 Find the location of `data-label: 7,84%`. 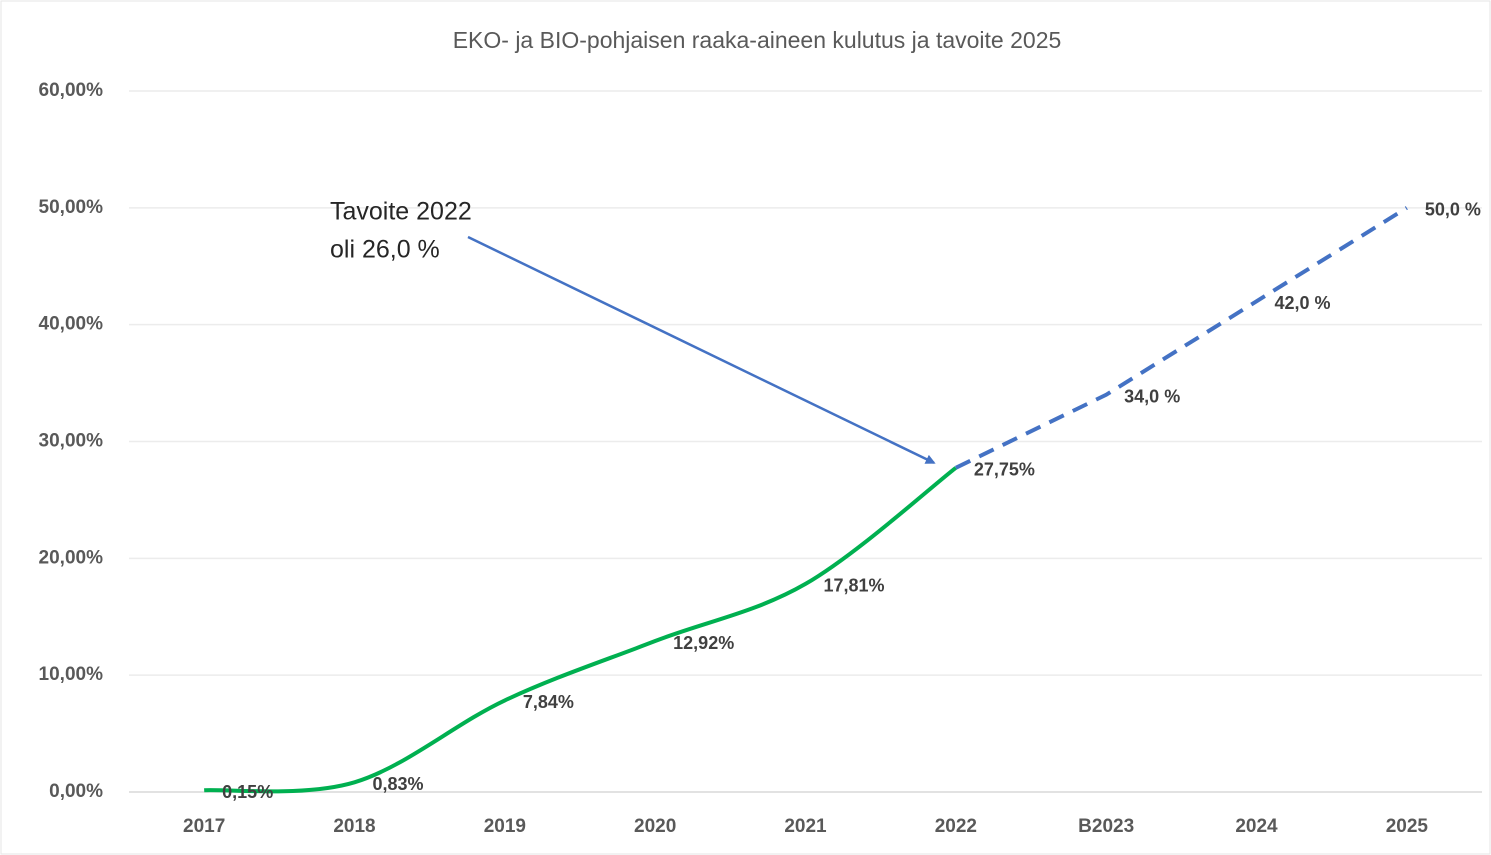

data-label: 7,84% is located at coordinates (548, 702).